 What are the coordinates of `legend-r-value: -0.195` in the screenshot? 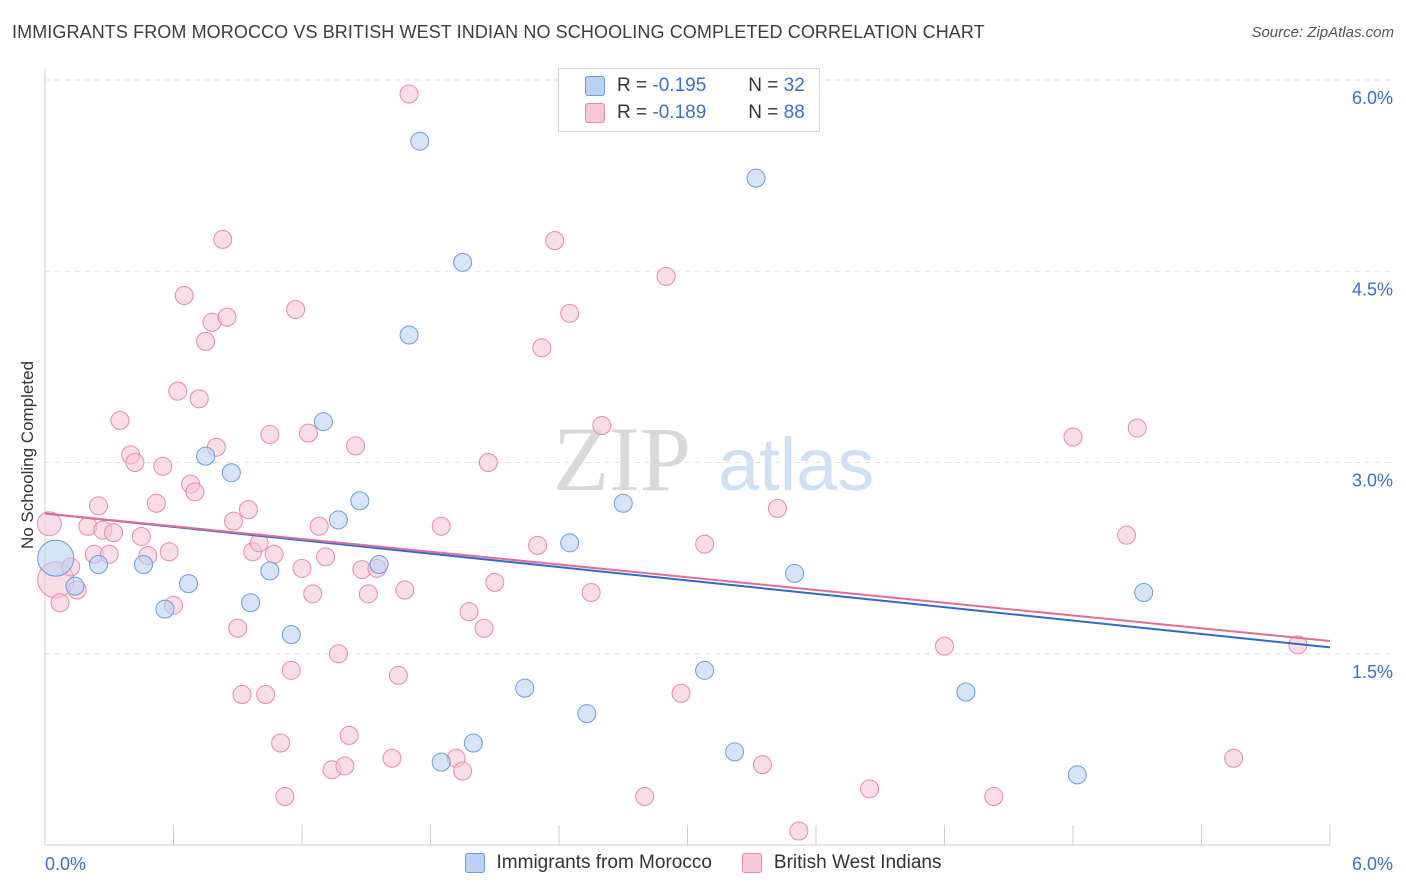 It's located at (679, 85).